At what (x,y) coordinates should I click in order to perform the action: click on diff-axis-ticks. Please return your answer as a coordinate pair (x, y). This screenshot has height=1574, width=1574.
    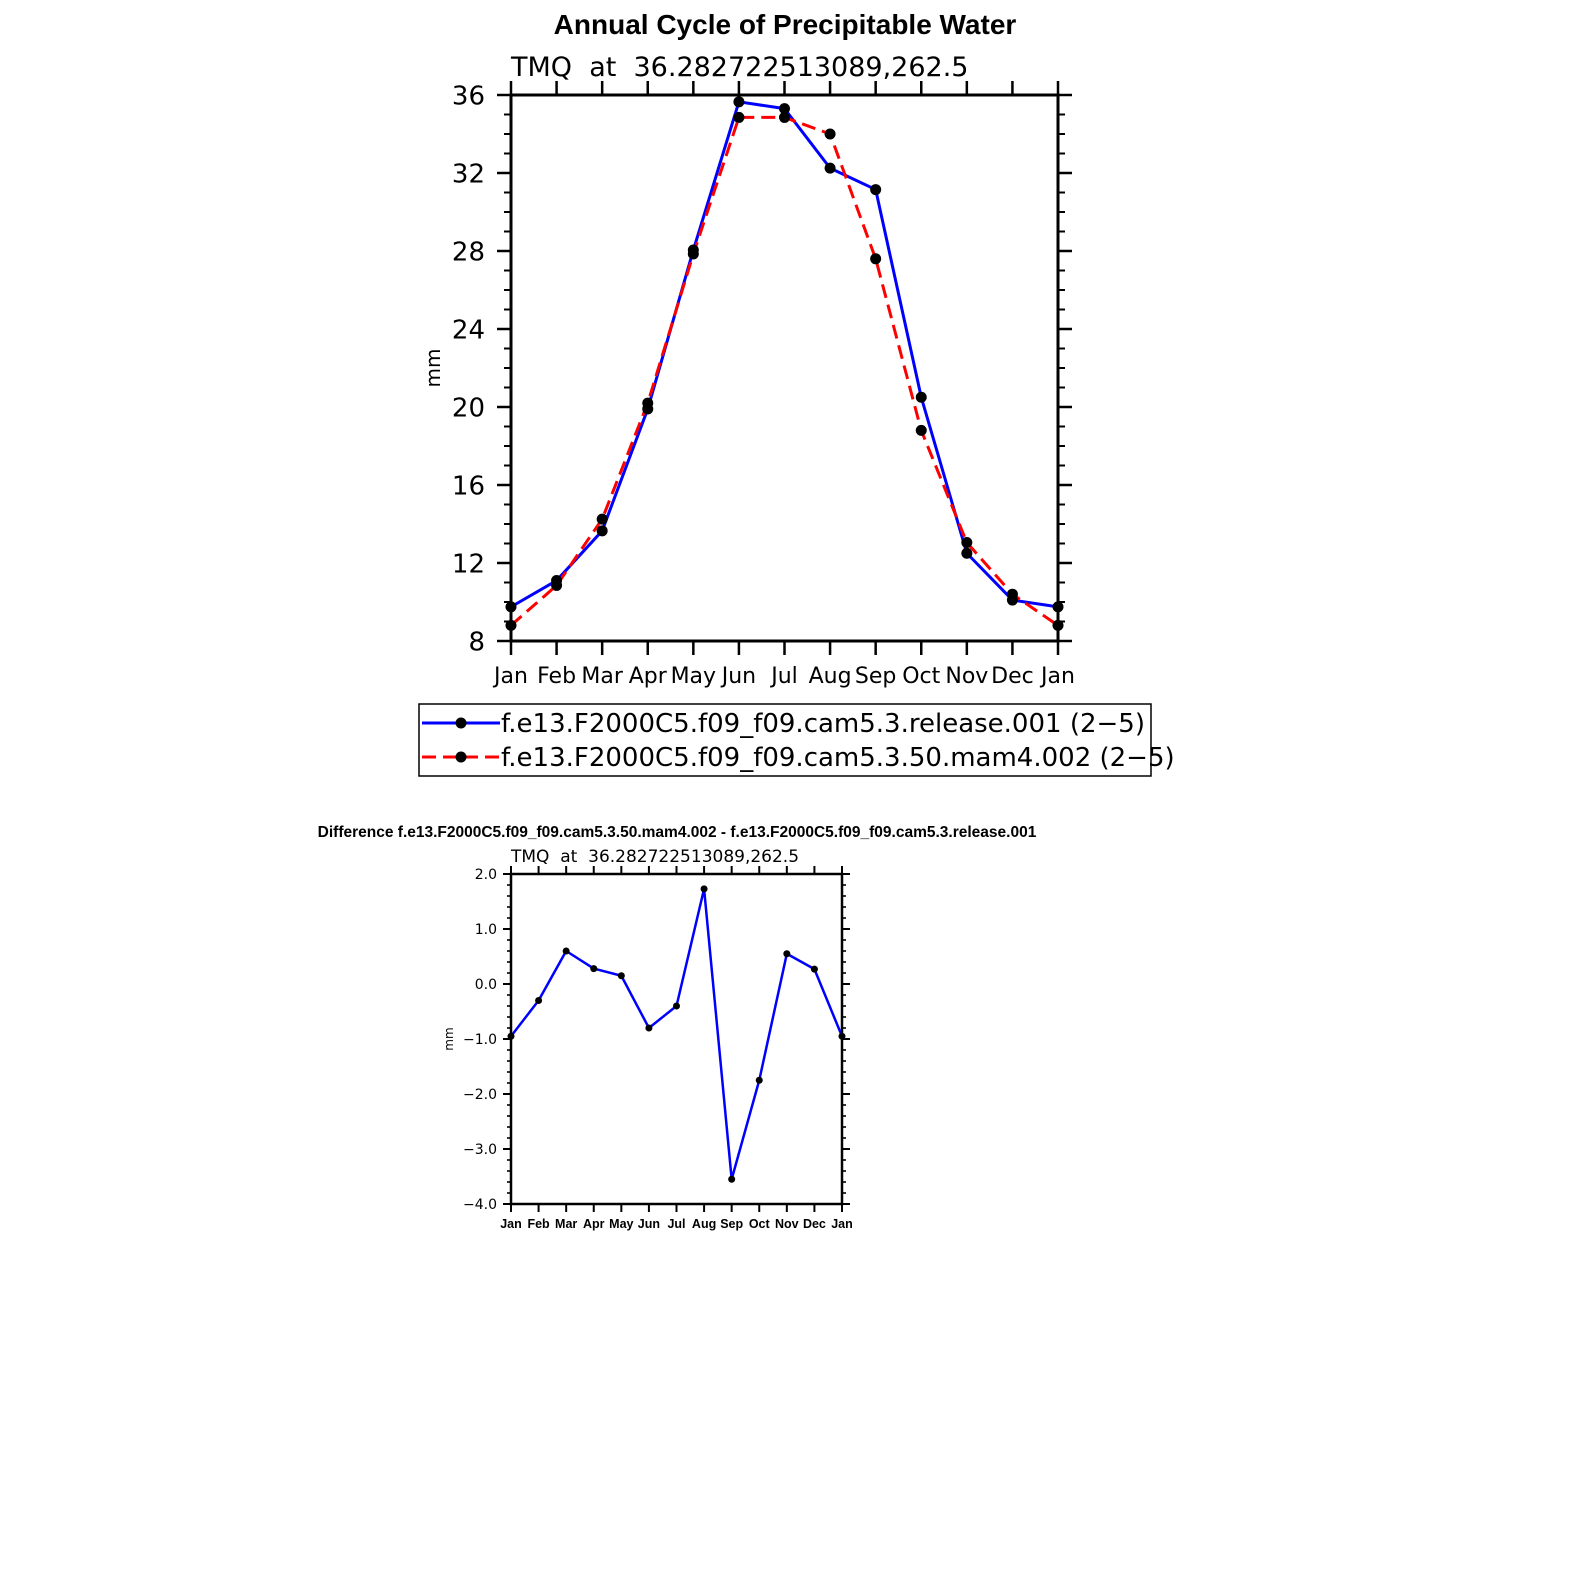
    Looking at the image, I should click on (676, 1039).